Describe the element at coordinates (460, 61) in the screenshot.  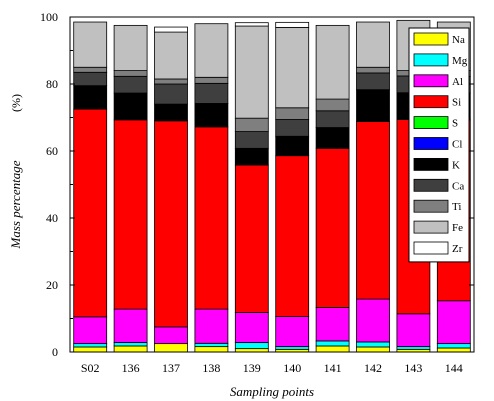
I see `legend-label-mg: Mg` at that location.